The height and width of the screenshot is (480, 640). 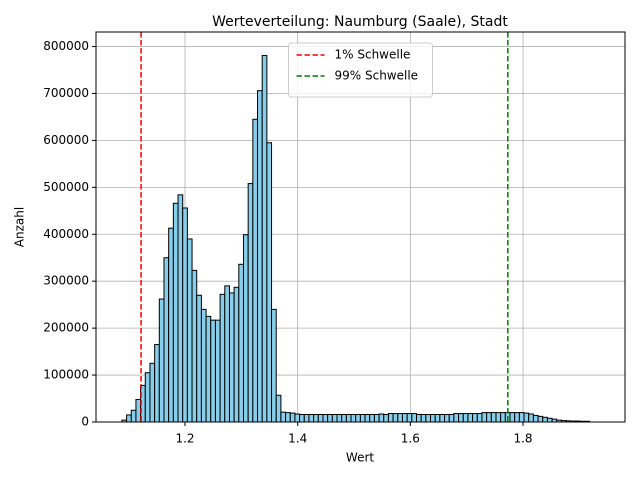 What do you see at coordinates (410, 439) in the screenshot?
I see `x-tick-label: 1.6` at bounding box center [410, 439].